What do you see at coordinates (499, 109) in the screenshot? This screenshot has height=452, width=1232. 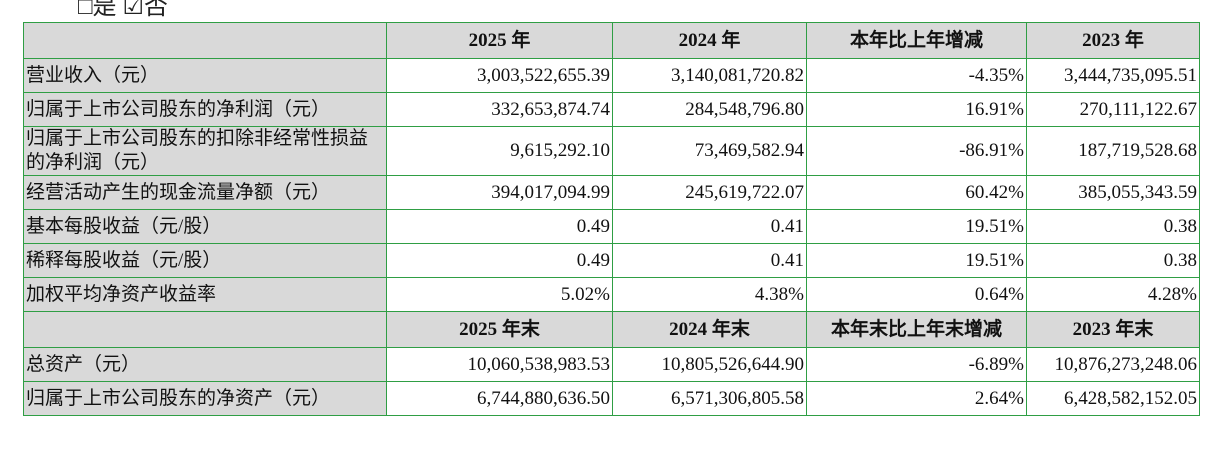 I see `value-cell: 332,653,874.74` at bounding box center [499, 109].